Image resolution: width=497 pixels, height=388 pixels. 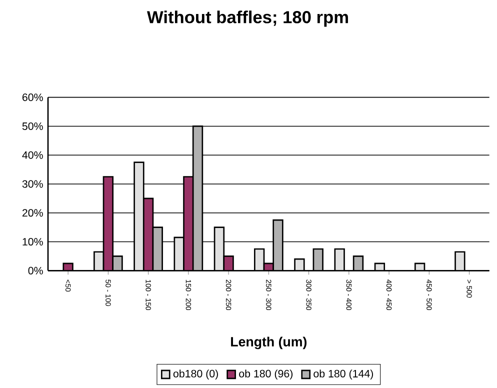 What do you see at coordinates (343, 375) in the screenshot?
I see `legend-label: ob 180 (144)` at bounding box center [343, 375].